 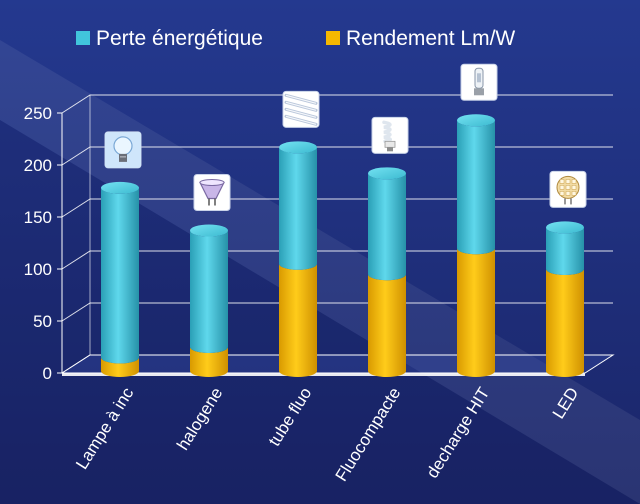 I want to click on y-tick-label: 0, so click(x=47, y=373).